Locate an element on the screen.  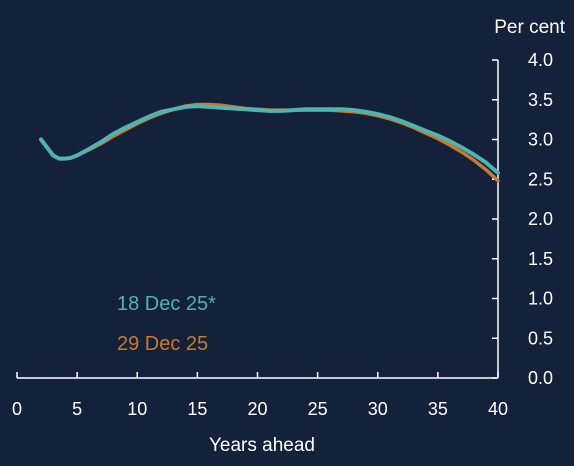
x-tick-label: 15 is located at coordinates (197, 409).